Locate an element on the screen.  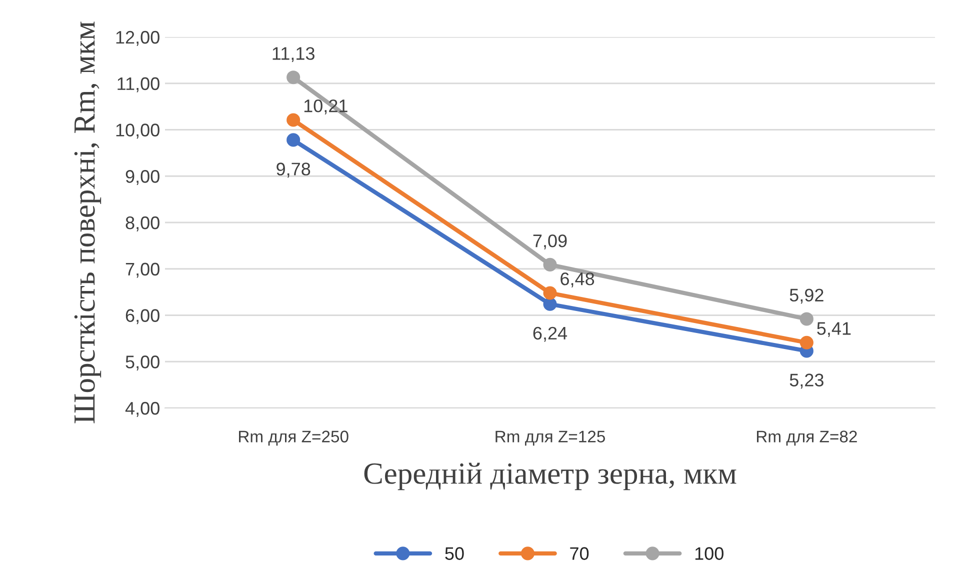
legend-label: 70 is located at coordinates (579, 553).